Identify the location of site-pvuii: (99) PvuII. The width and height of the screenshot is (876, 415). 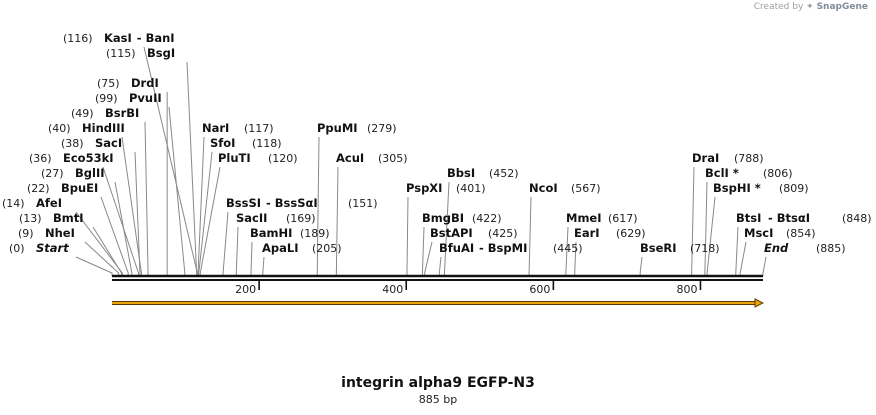
(128, 98).